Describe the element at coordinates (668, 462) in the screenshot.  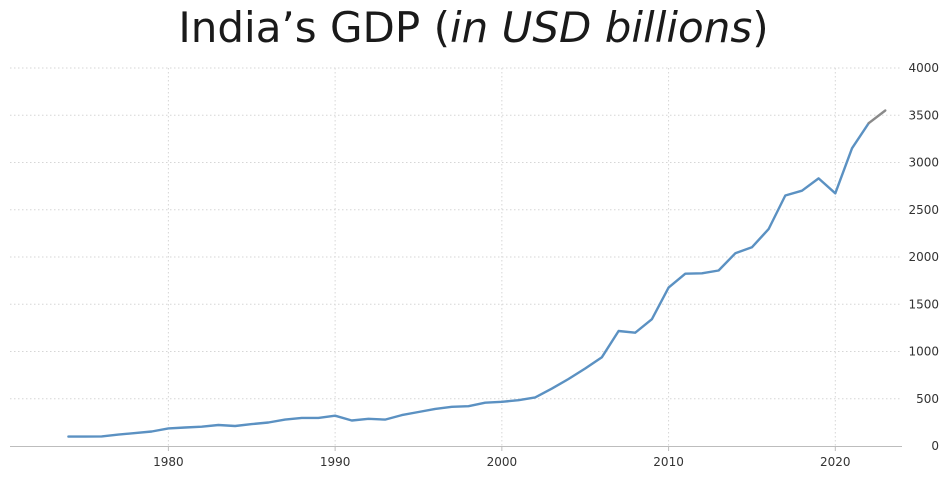
I see `x-tick-label-2010: 2010` at that location.